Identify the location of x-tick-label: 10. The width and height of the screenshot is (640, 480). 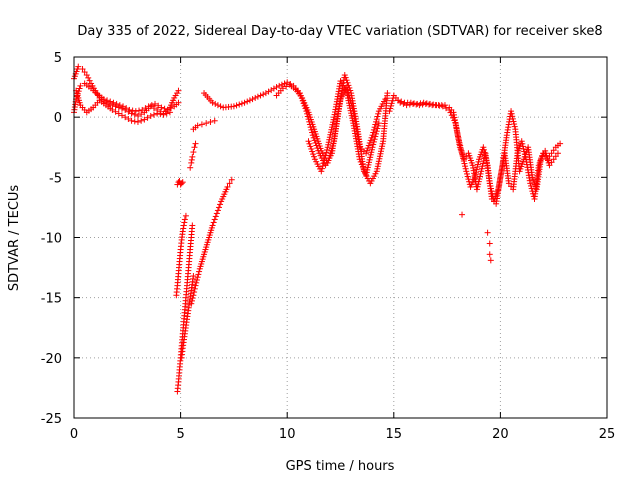
(287, 434).